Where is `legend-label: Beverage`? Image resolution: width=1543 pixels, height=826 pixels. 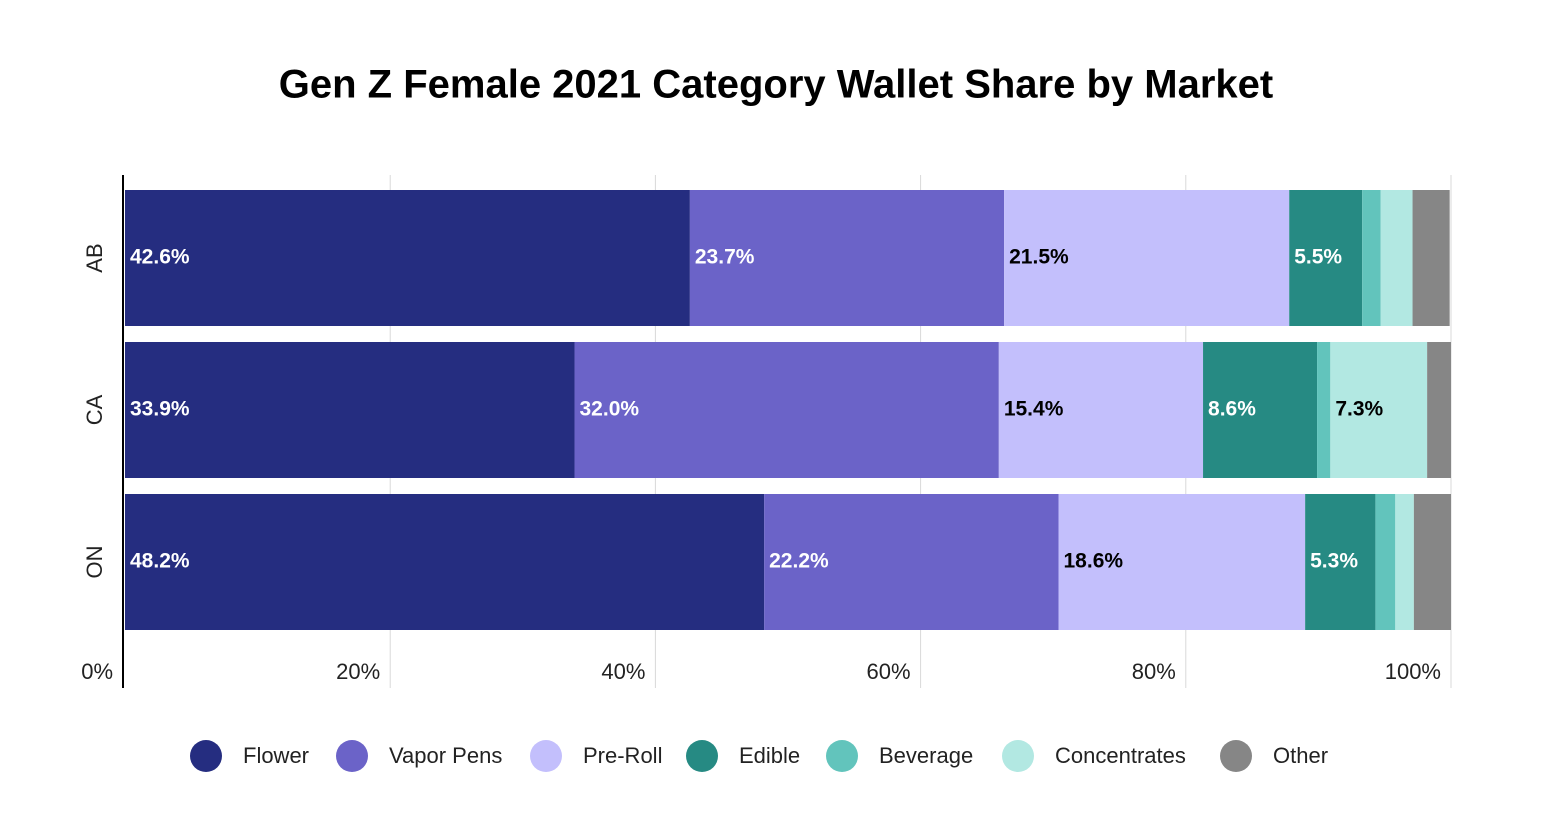
legend-label: Beverage is located at coordinates (926, 755).